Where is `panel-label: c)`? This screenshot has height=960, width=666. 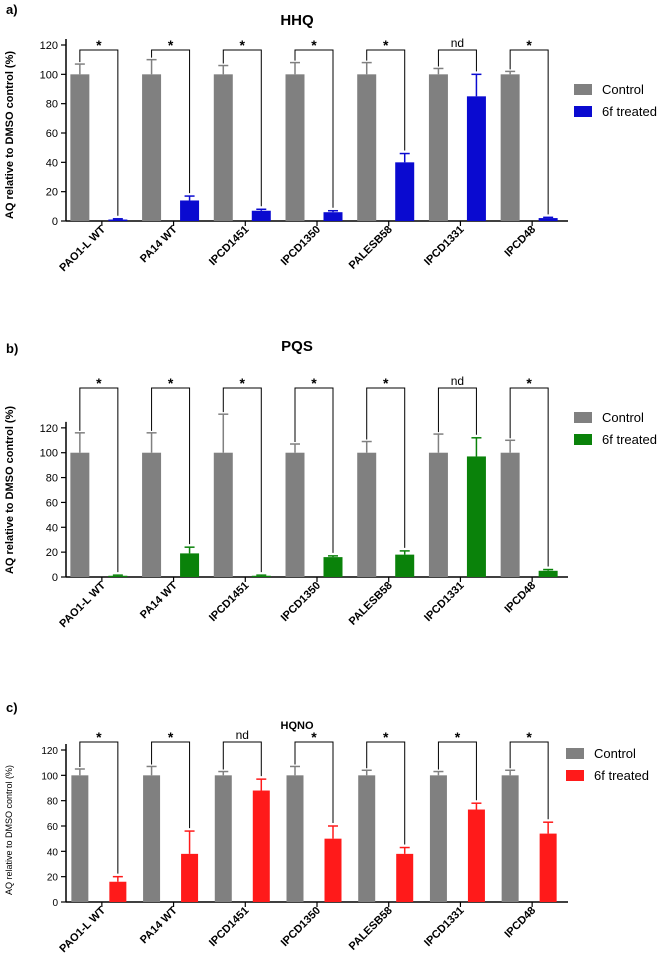 panel-label: c) is located at coordinates (12, 707).